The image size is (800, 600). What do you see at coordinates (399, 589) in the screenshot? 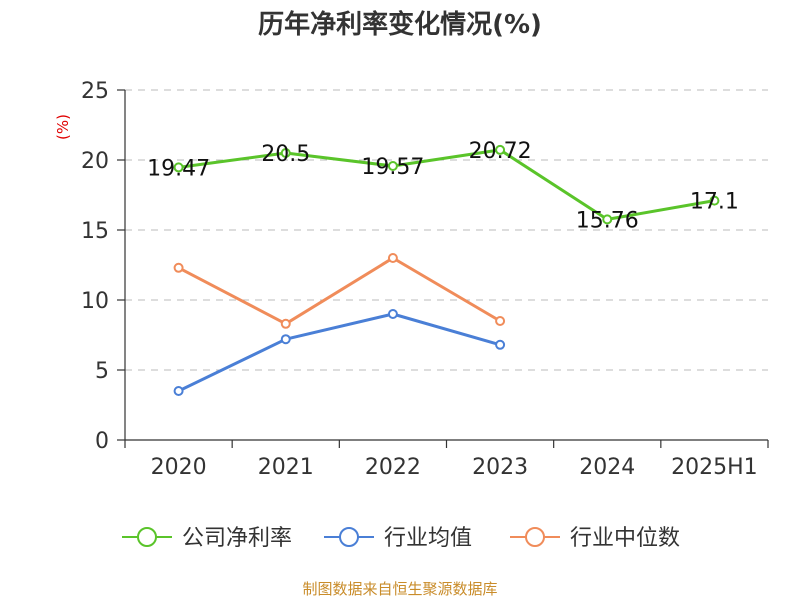
I see `source-note: 制图数据来自恒生聚源数据库` at bounding box center [399, 589].